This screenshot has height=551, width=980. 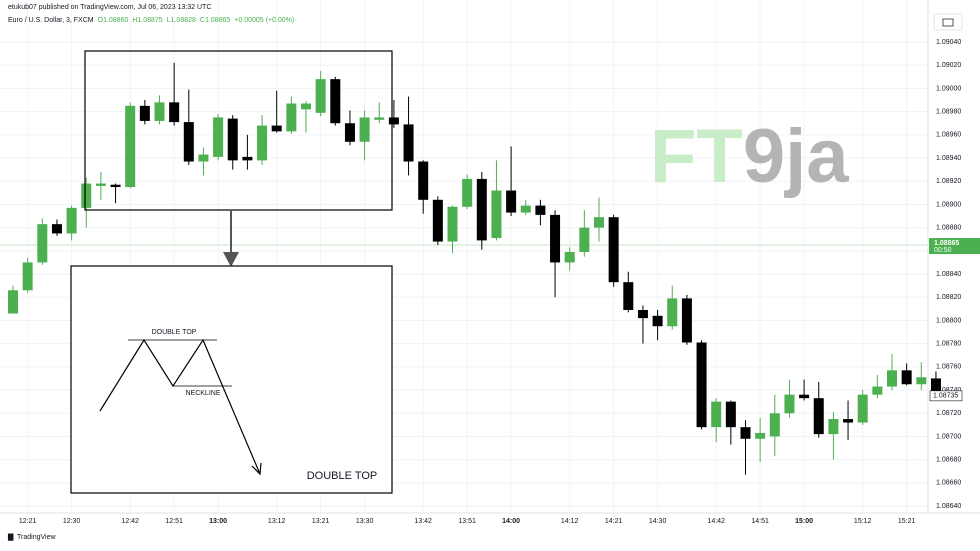 What do you see at coordinates (948, 413) in the screenshot?
I see `y-tick-label: 1.08720` at bounding box center [948, 413].